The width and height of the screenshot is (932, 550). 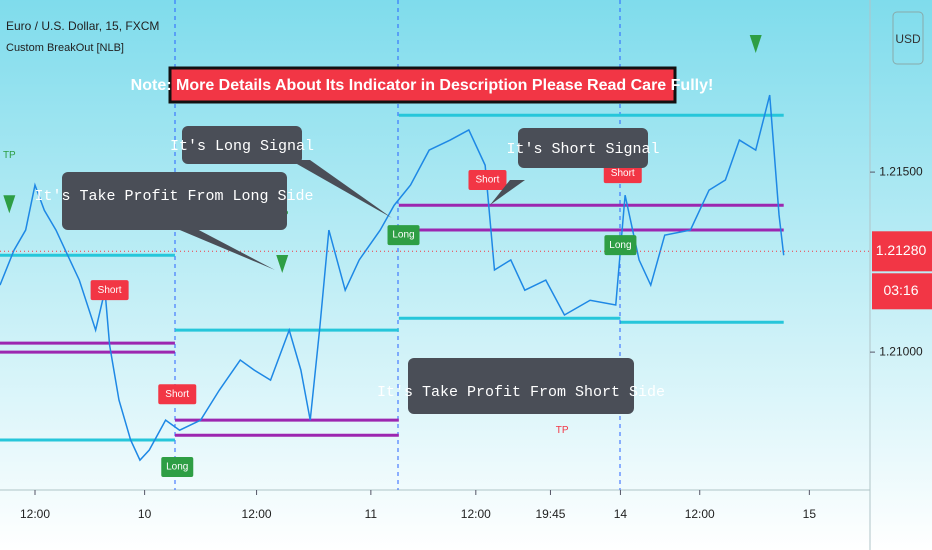 I want to click on x-tick-label: 10, so click(x=145, y=514).